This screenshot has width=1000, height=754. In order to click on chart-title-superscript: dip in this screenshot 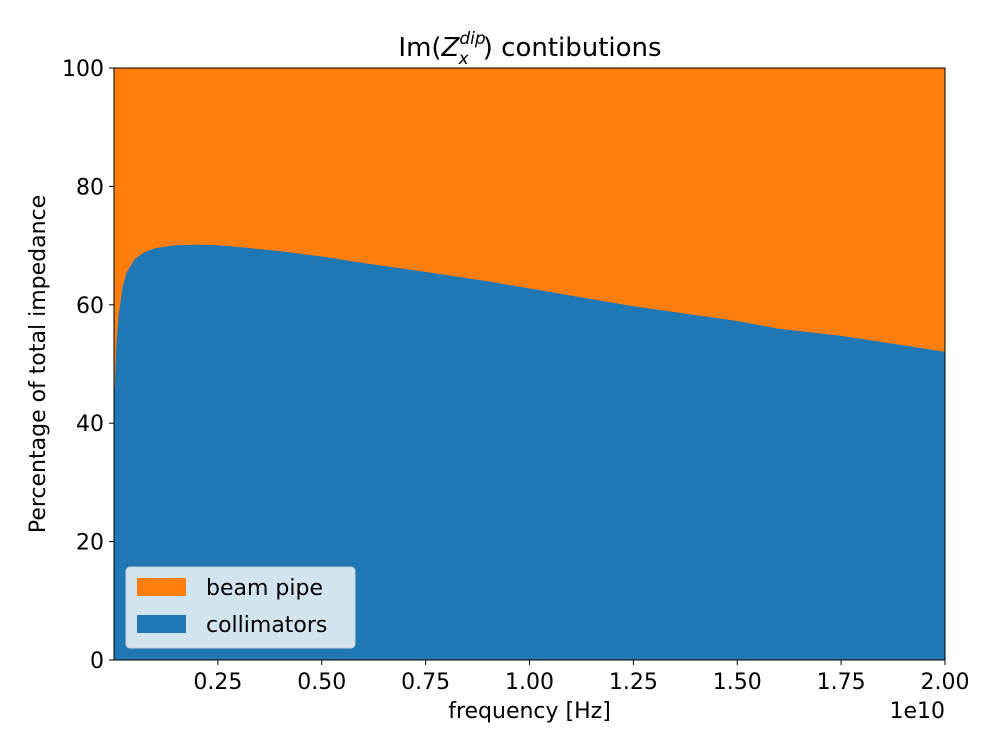, I will do `click(472, 39)`.